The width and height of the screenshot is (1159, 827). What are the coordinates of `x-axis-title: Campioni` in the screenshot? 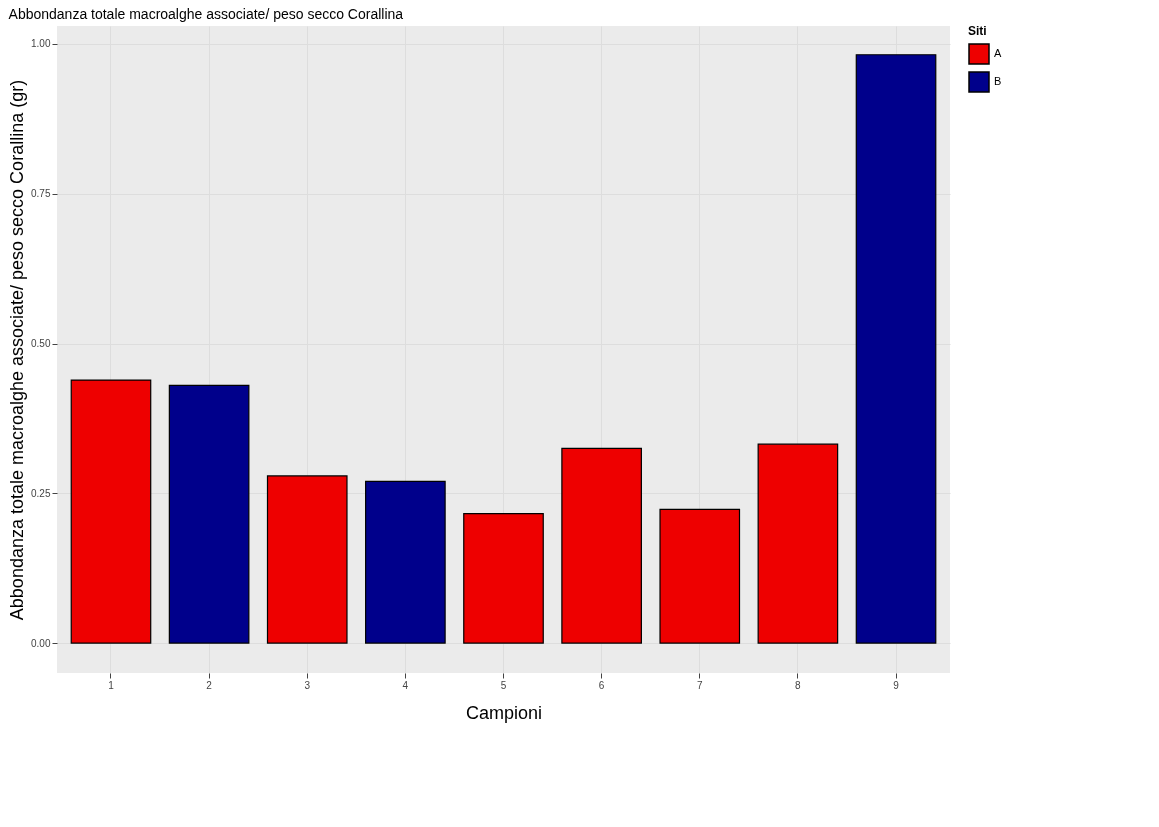 It's located at (504, 712).